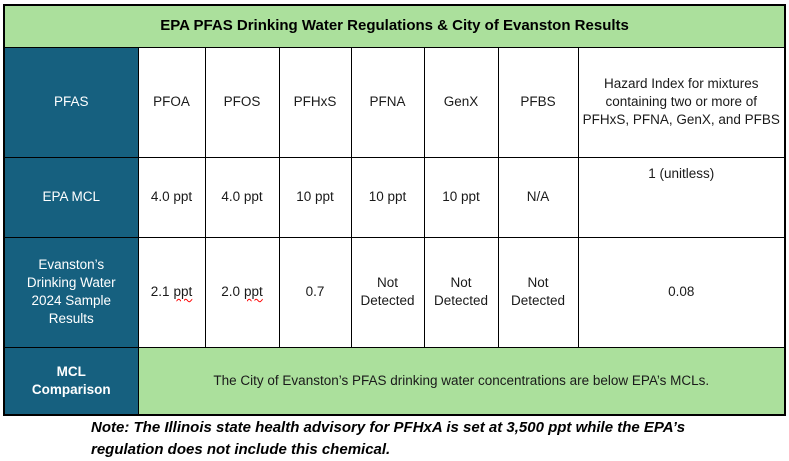  What do you see at coordinates (538, 292) in the screenshot?
I see `sample-value-pfbs: Not Detected` at bounding box center [538, 292].